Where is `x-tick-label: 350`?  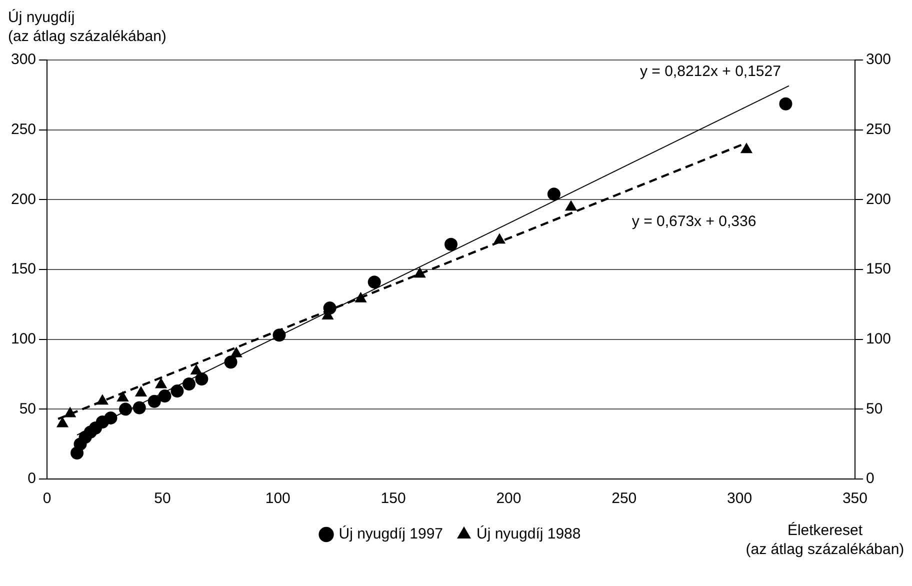
x-tick-label: 350 is located at coordinates (855, 499).